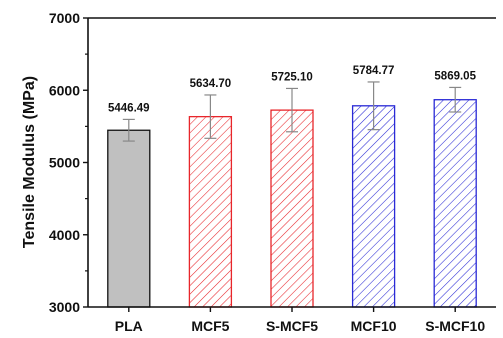 Image resolution: width=503 pixels, height=338 pixels. I want to click on y-tick-label-7000: 7000, so click(64, 18).